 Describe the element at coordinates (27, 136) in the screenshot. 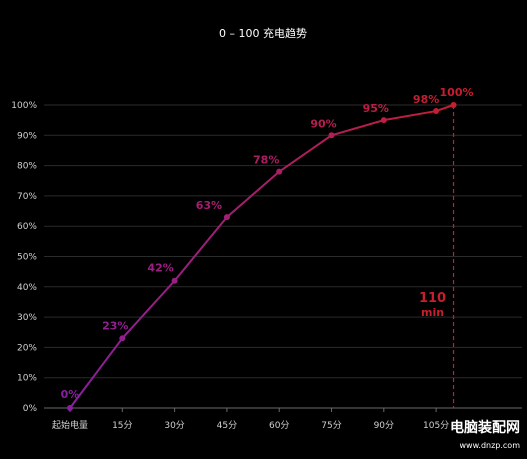

I see `y-tick-label: 90%` at that location.